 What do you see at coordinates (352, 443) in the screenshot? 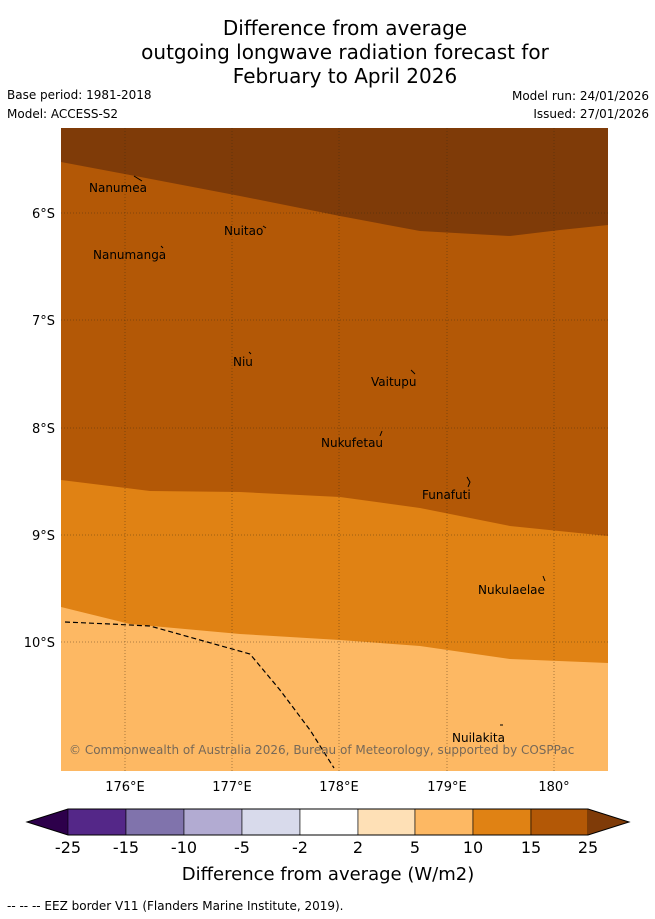
I see `label-nukufetau: Nukufetau` at bounding box center [352, 443].